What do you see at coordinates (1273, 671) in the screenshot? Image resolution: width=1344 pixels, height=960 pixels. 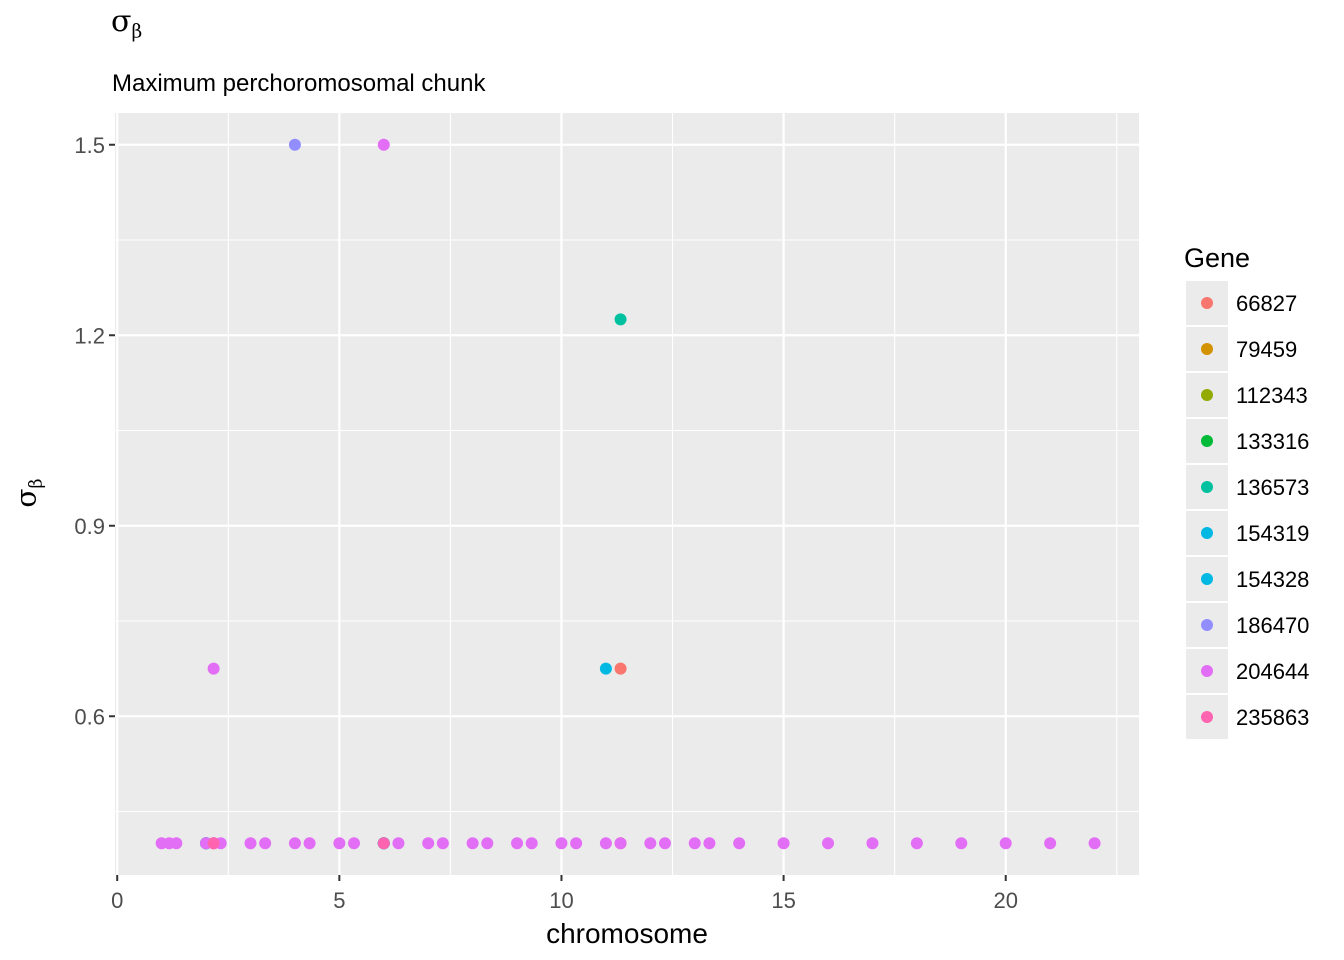 I see `legend-label: 204644` at bounding box center [1273, 671].